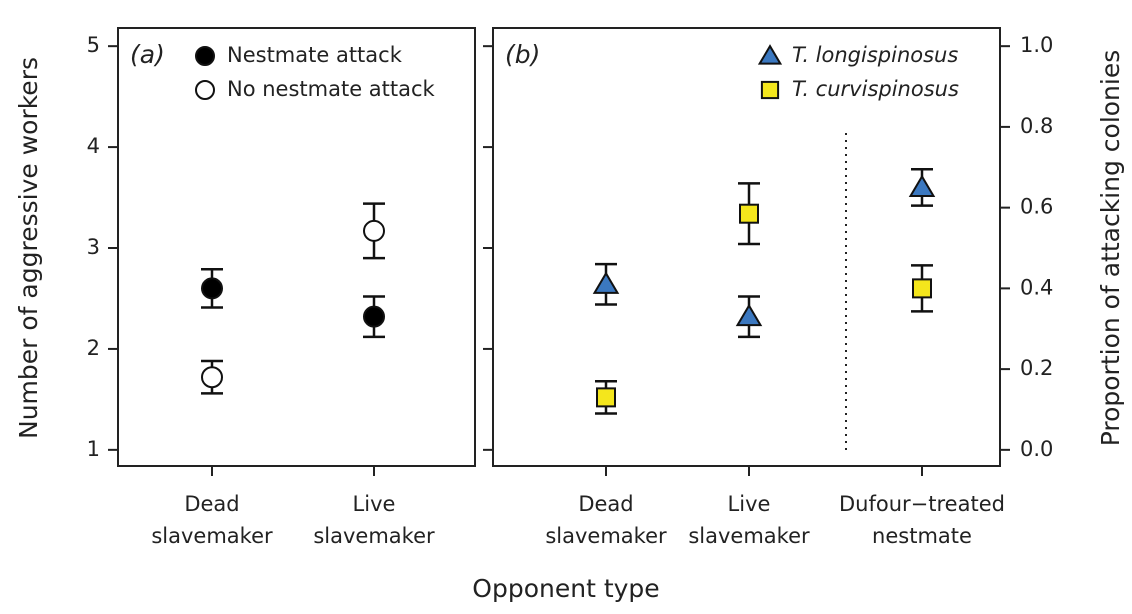 Image resolution: width=1132 pixels, height=614 pixels. What do you see at coordinates (565, 588) in the screenshot?
I see `x-axis-label: Opponent type` at bounding box center [565, 588].